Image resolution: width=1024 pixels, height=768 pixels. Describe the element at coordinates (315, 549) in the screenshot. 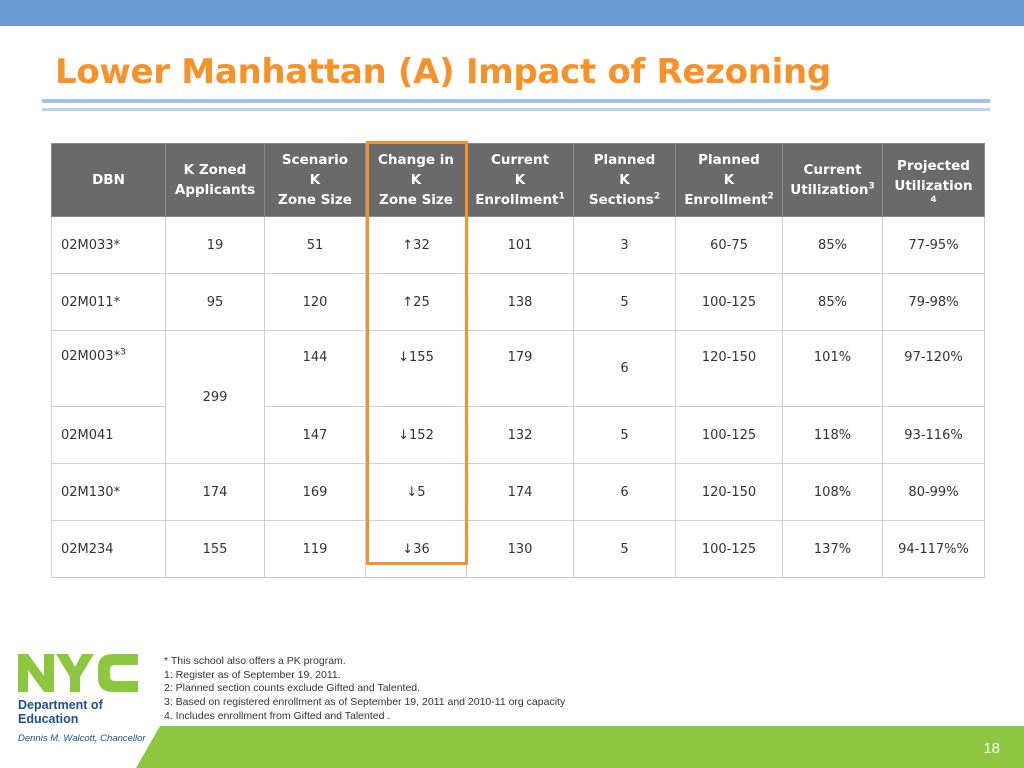

I see `cell-scenario: 119` at that location.